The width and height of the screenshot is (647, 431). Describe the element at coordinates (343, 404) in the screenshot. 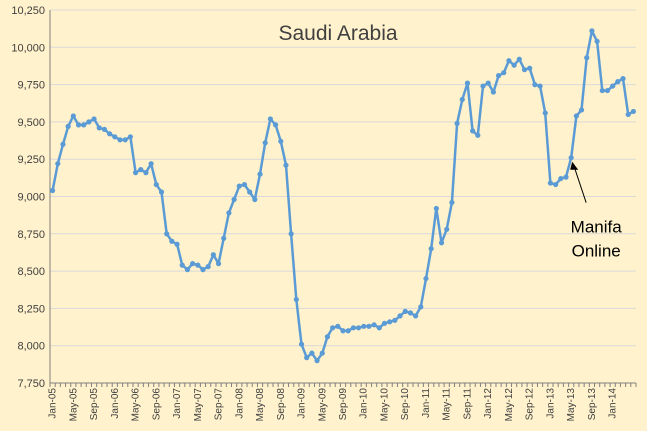

I see `x-tick-label: Sep-09` at that location.